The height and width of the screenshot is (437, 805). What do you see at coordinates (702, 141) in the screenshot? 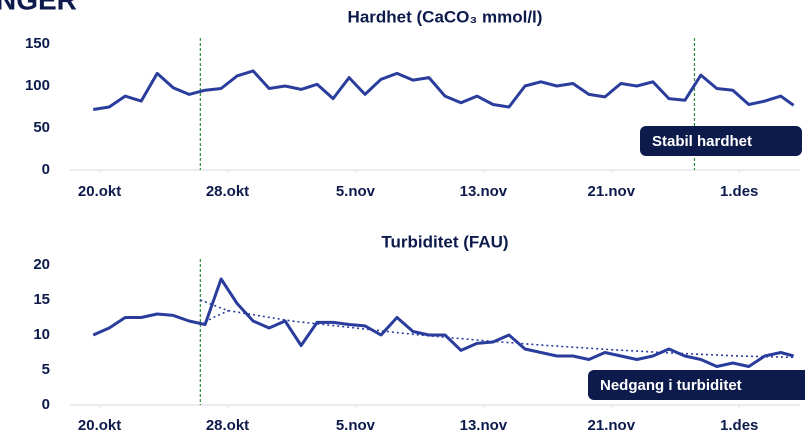
I see `annotation: Stabil hardhet` at bounding box center [702, 141].